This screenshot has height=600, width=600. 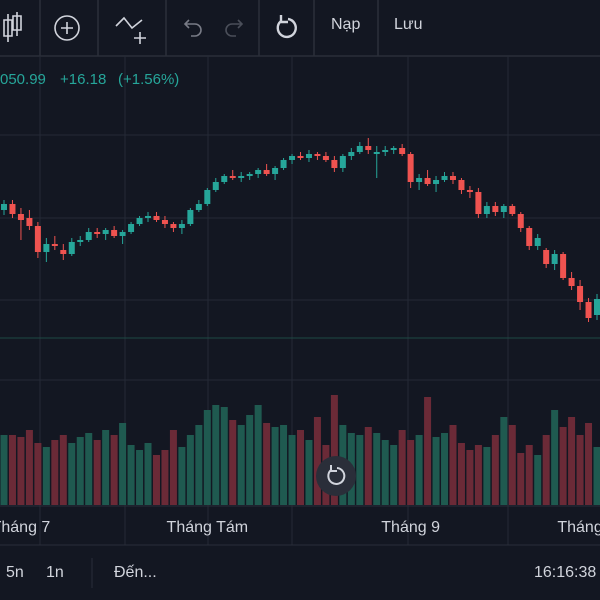 What do you see at coordinates (12, 27) in the screenshot?
I see `candles-button` at bounding box center [12, 27].